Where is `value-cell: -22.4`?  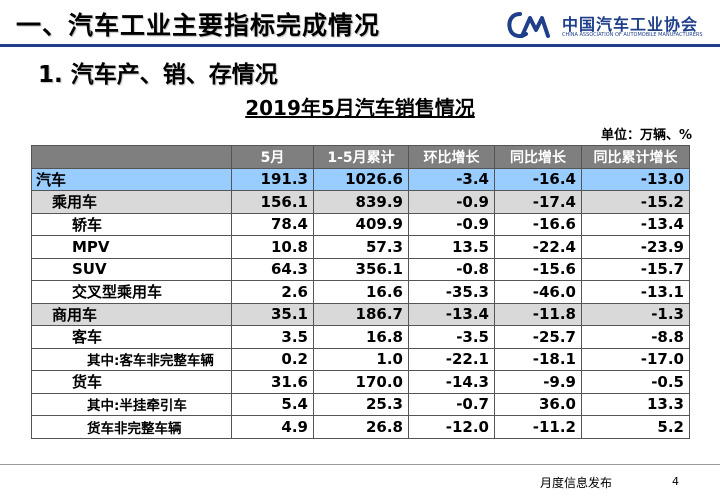
value-cell: -22.4 is located at coordinates (538, 247).